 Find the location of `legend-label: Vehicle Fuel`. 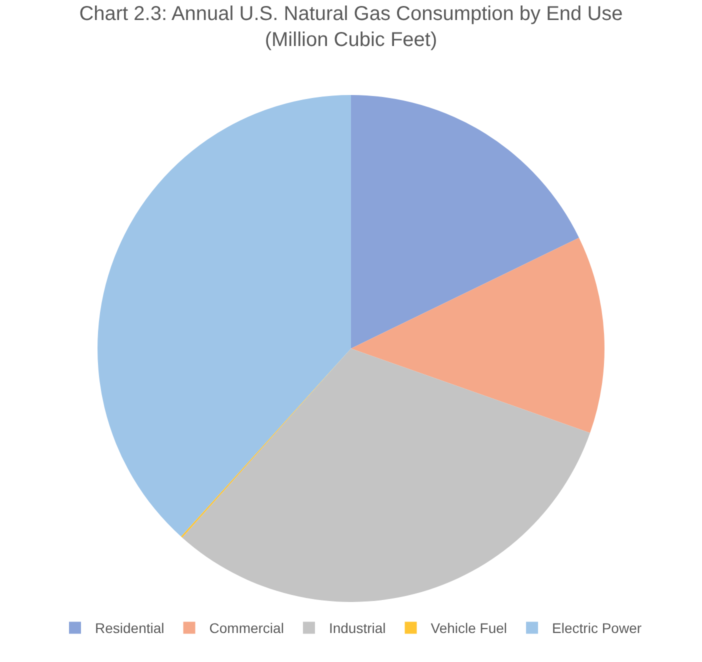

legend-label: Vehicle Fuel is located at coordinates (469, 628).